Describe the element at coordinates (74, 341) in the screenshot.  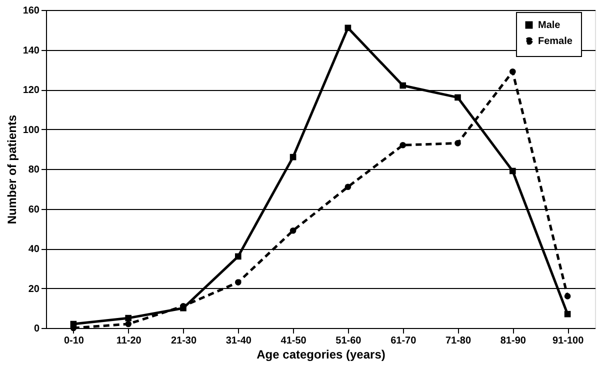
I see `x-tick-label: 0-10` at that location.